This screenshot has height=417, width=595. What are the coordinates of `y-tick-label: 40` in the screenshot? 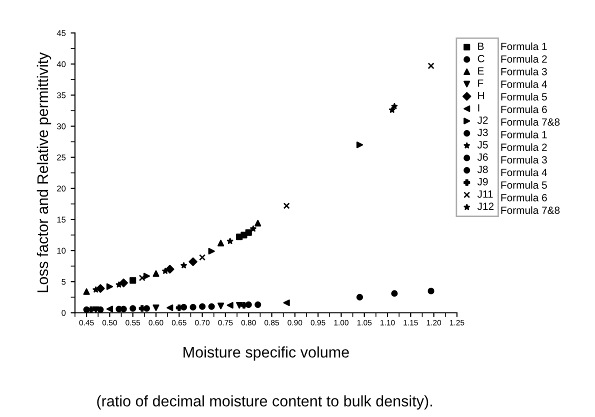 It's located at (61, 64).